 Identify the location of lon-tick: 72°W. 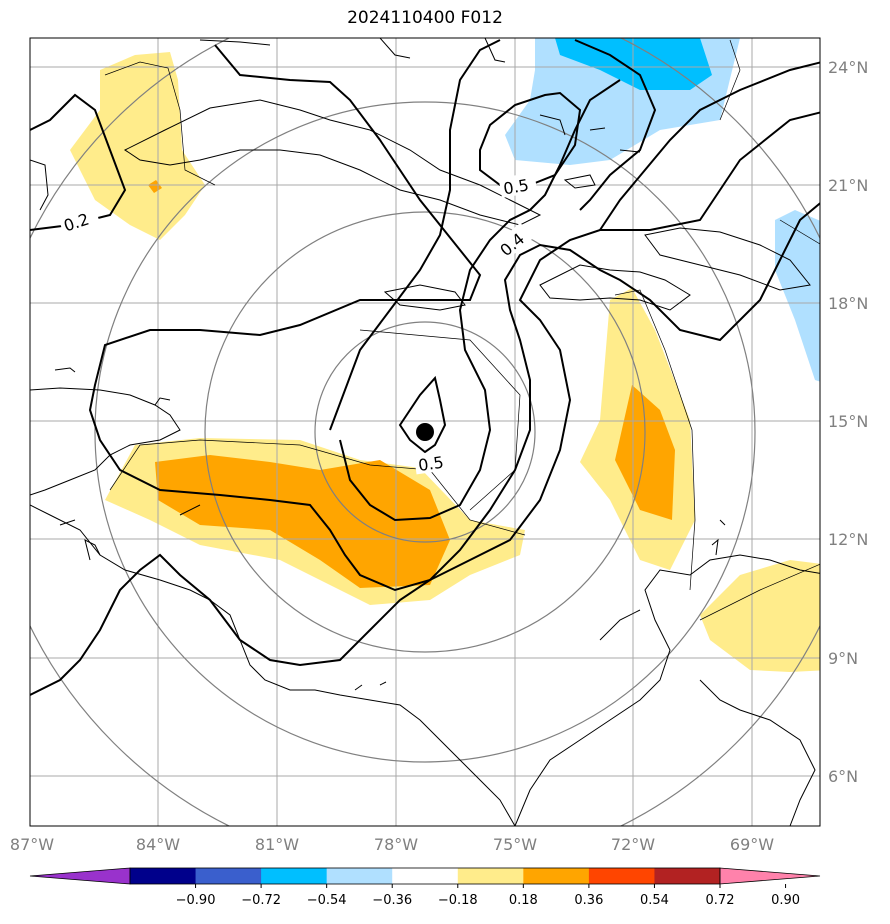
(633, 844).